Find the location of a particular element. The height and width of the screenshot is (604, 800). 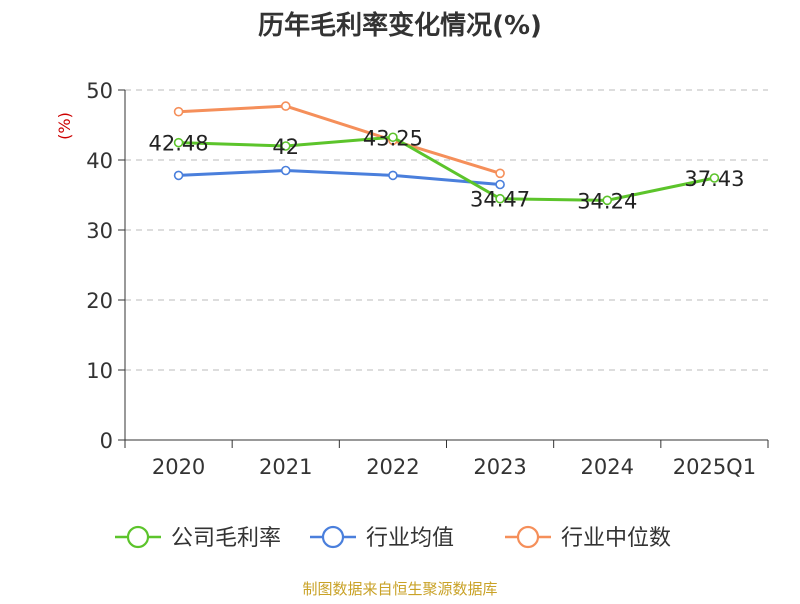

legend: 公司毛利率 行业均值 行业中位数 is located at coordinates (393, 538).